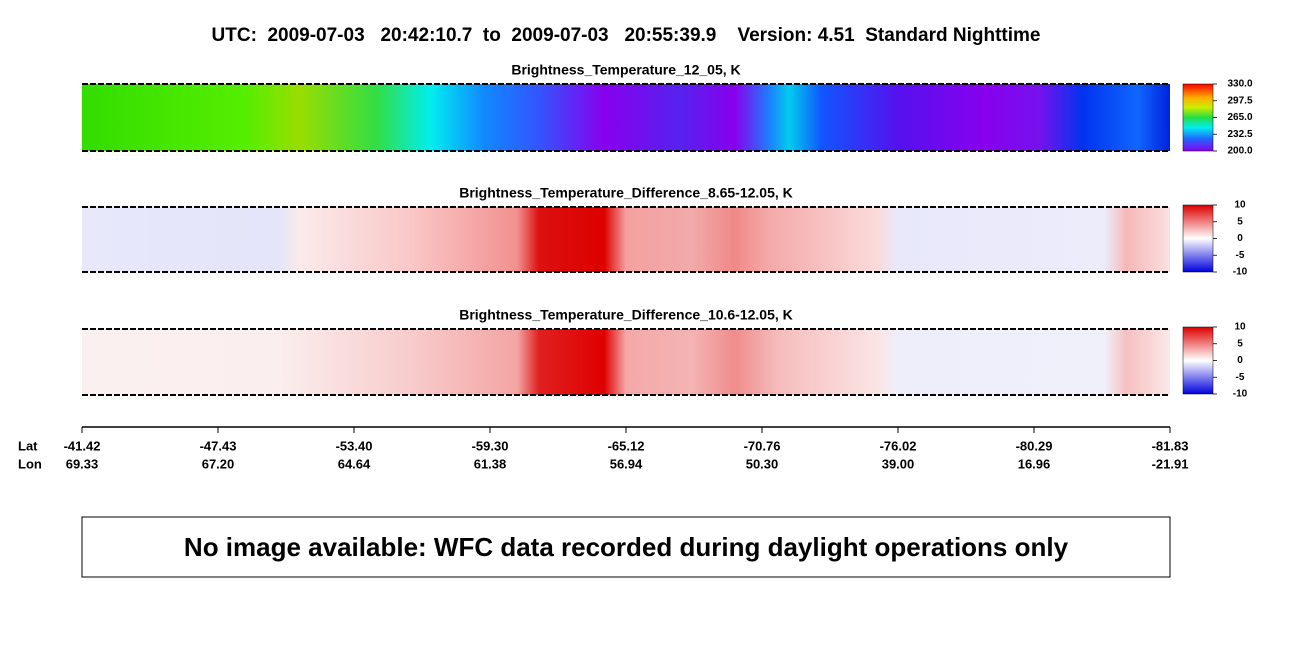 The width and height of the screenshot is (1300, 667). Describe the element at coordinates (898, 445) in the screenshot. I see `lat-tick-label: -76.02` at that location.